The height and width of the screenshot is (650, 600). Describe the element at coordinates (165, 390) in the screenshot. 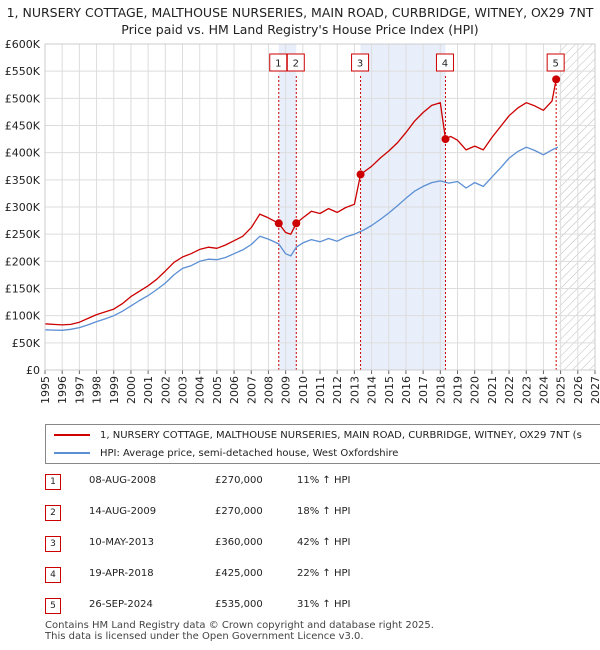

I see `x-tick-label: 2002` at that location.